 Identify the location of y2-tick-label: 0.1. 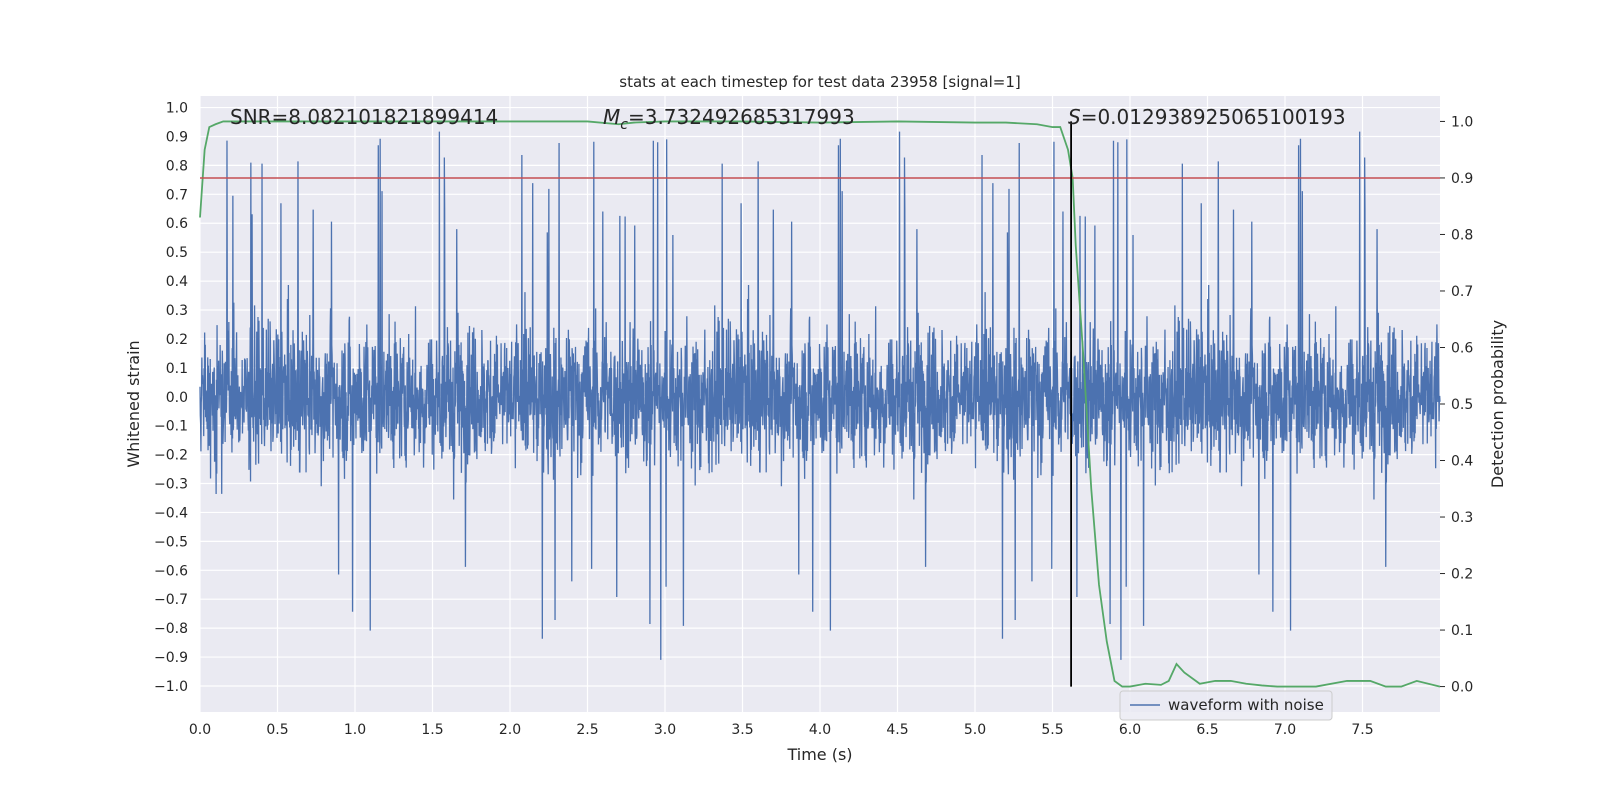
(1462, 631).